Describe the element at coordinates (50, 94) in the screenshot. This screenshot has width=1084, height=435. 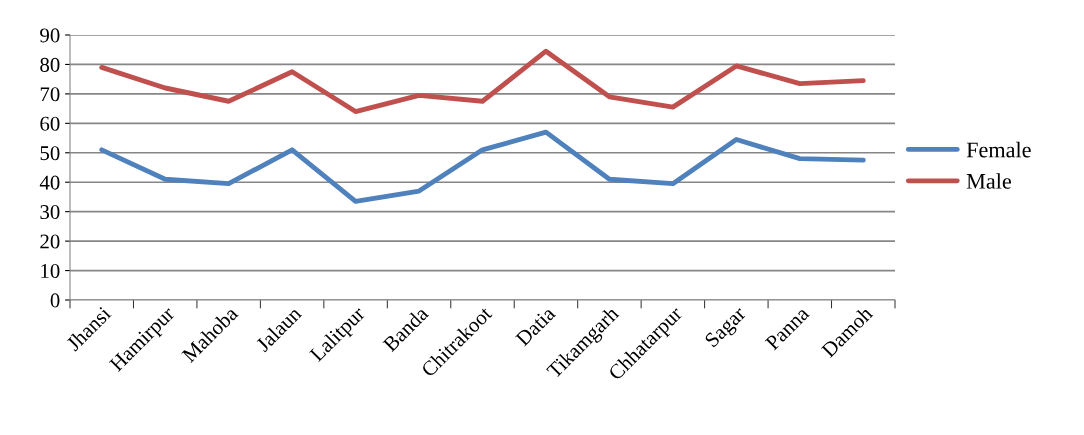
I see `y-tick-label: 70` at that location.